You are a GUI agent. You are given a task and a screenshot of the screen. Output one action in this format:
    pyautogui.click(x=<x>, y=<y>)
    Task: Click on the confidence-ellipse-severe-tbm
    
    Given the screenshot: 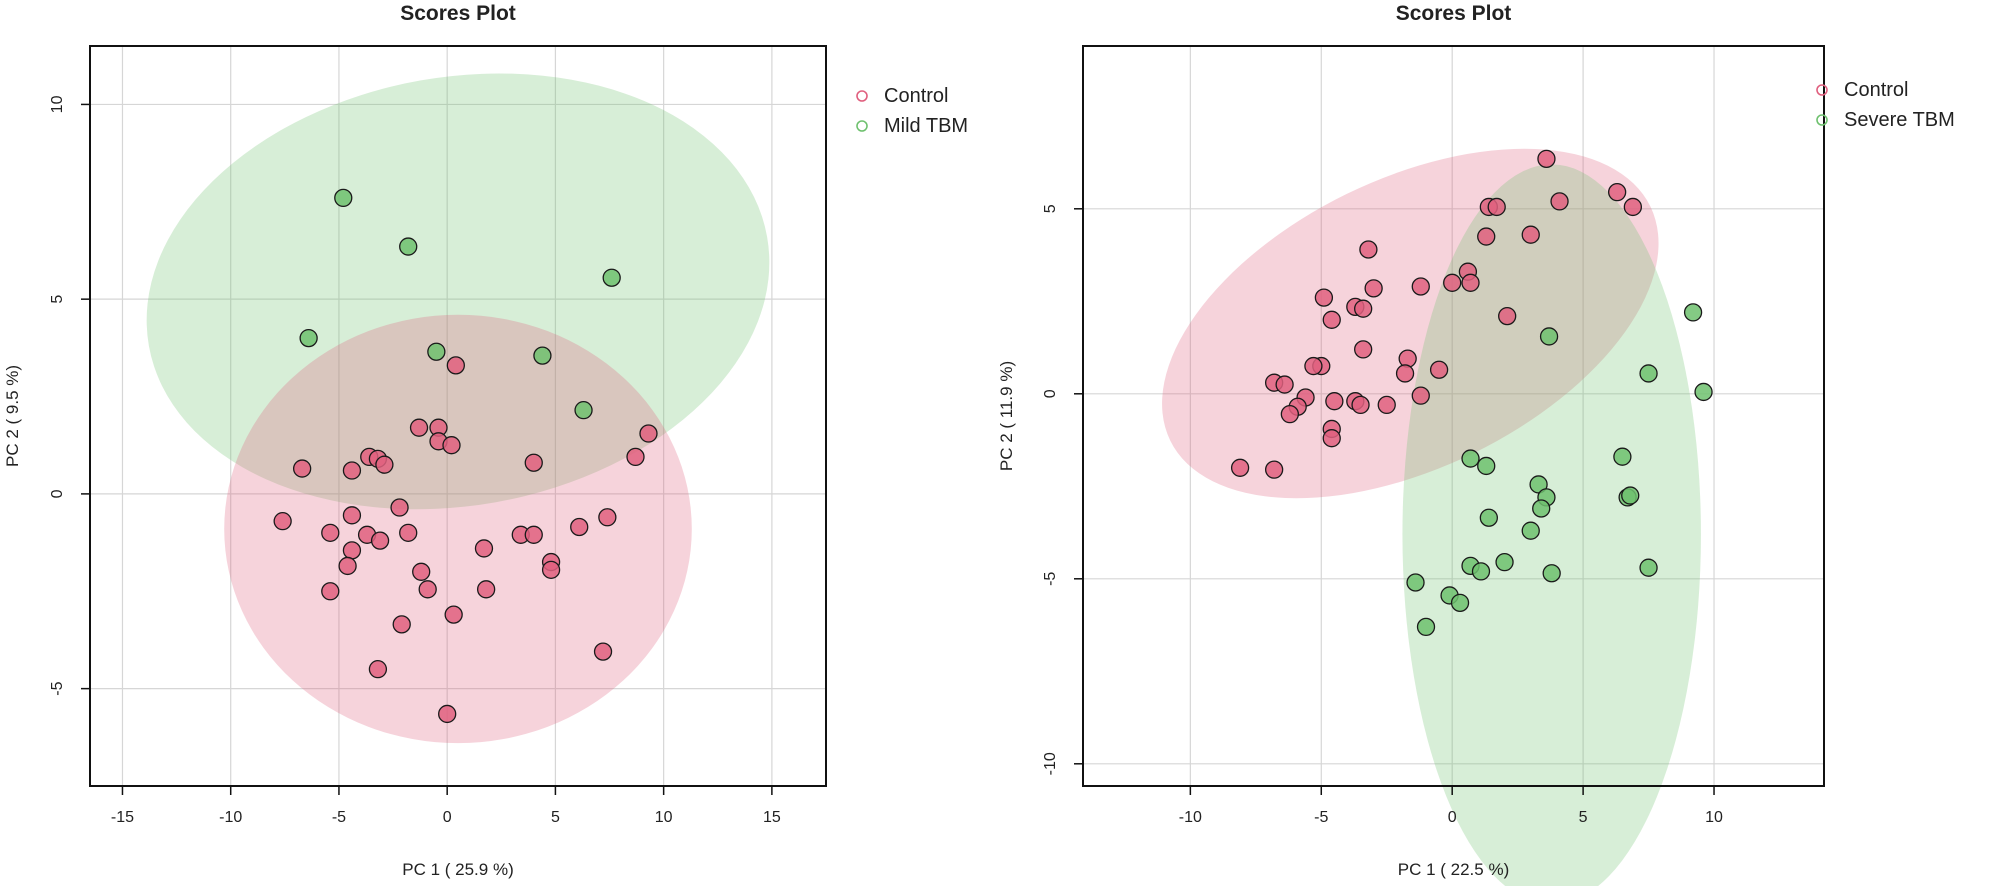 What is the action you would take?
    pyautogui.click(x=1551, y=525)
    